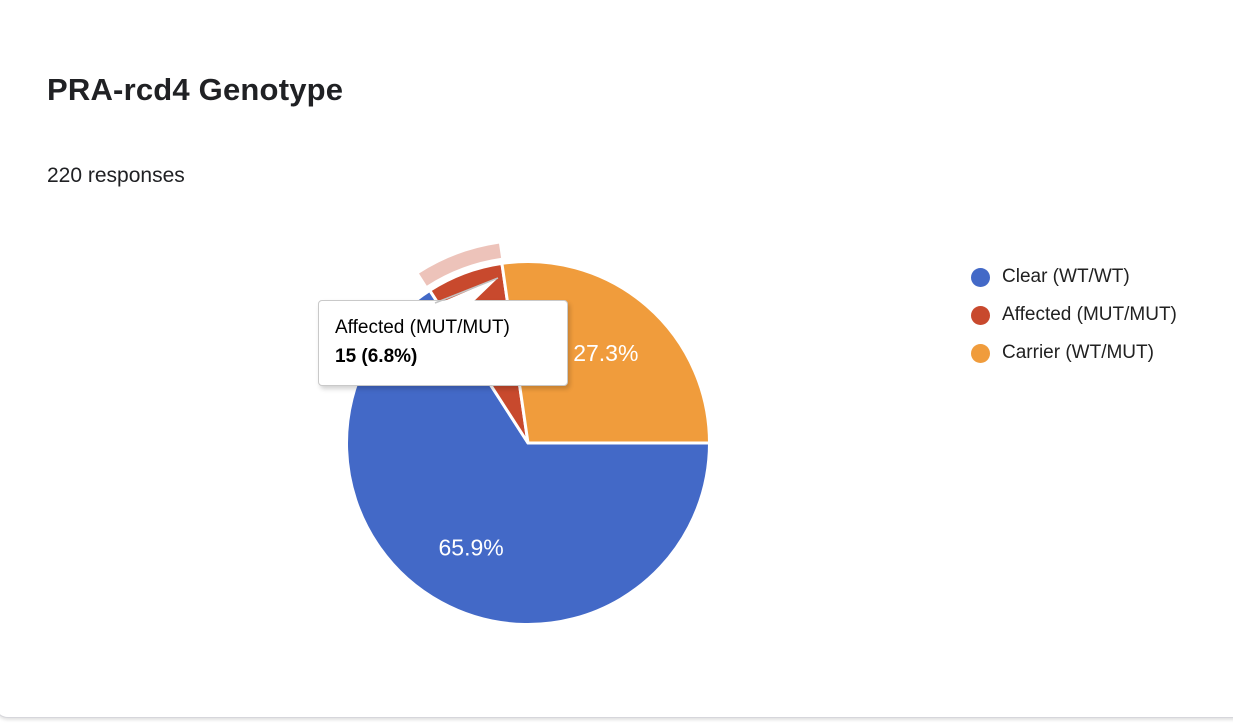 The image size is (1233, 726). Describe the element at coordinates (1078, 352) in the screenshot. I see `legend-label: Carrier (WT/MUT)` at that location.